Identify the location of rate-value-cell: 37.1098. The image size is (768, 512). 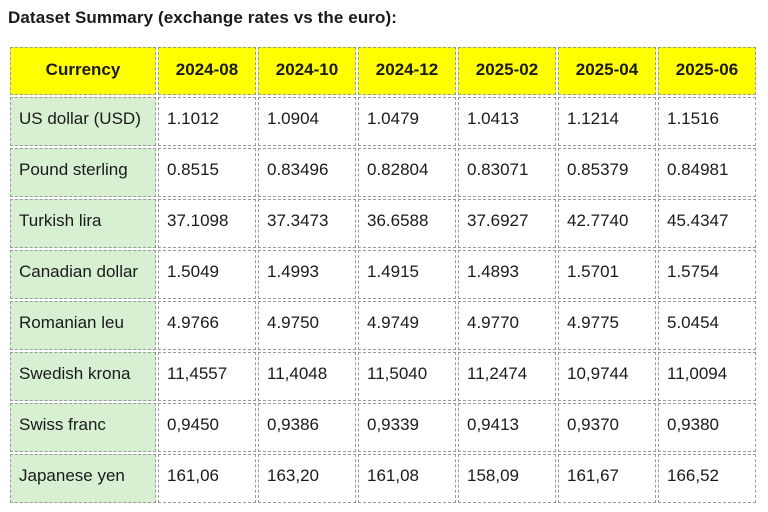
(207, 223).